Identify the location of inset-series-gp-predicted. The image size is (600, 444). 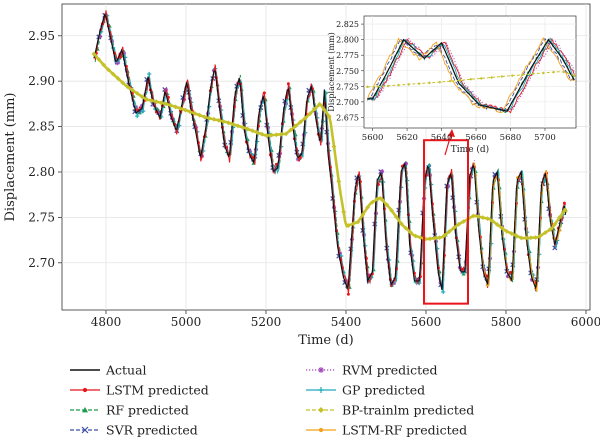
(471, 75).